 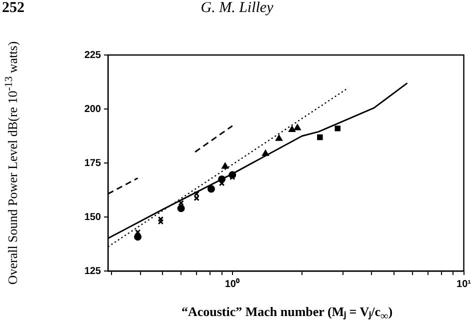 I want to click on text: G. M. Lilley, so click(x=237, y=8).